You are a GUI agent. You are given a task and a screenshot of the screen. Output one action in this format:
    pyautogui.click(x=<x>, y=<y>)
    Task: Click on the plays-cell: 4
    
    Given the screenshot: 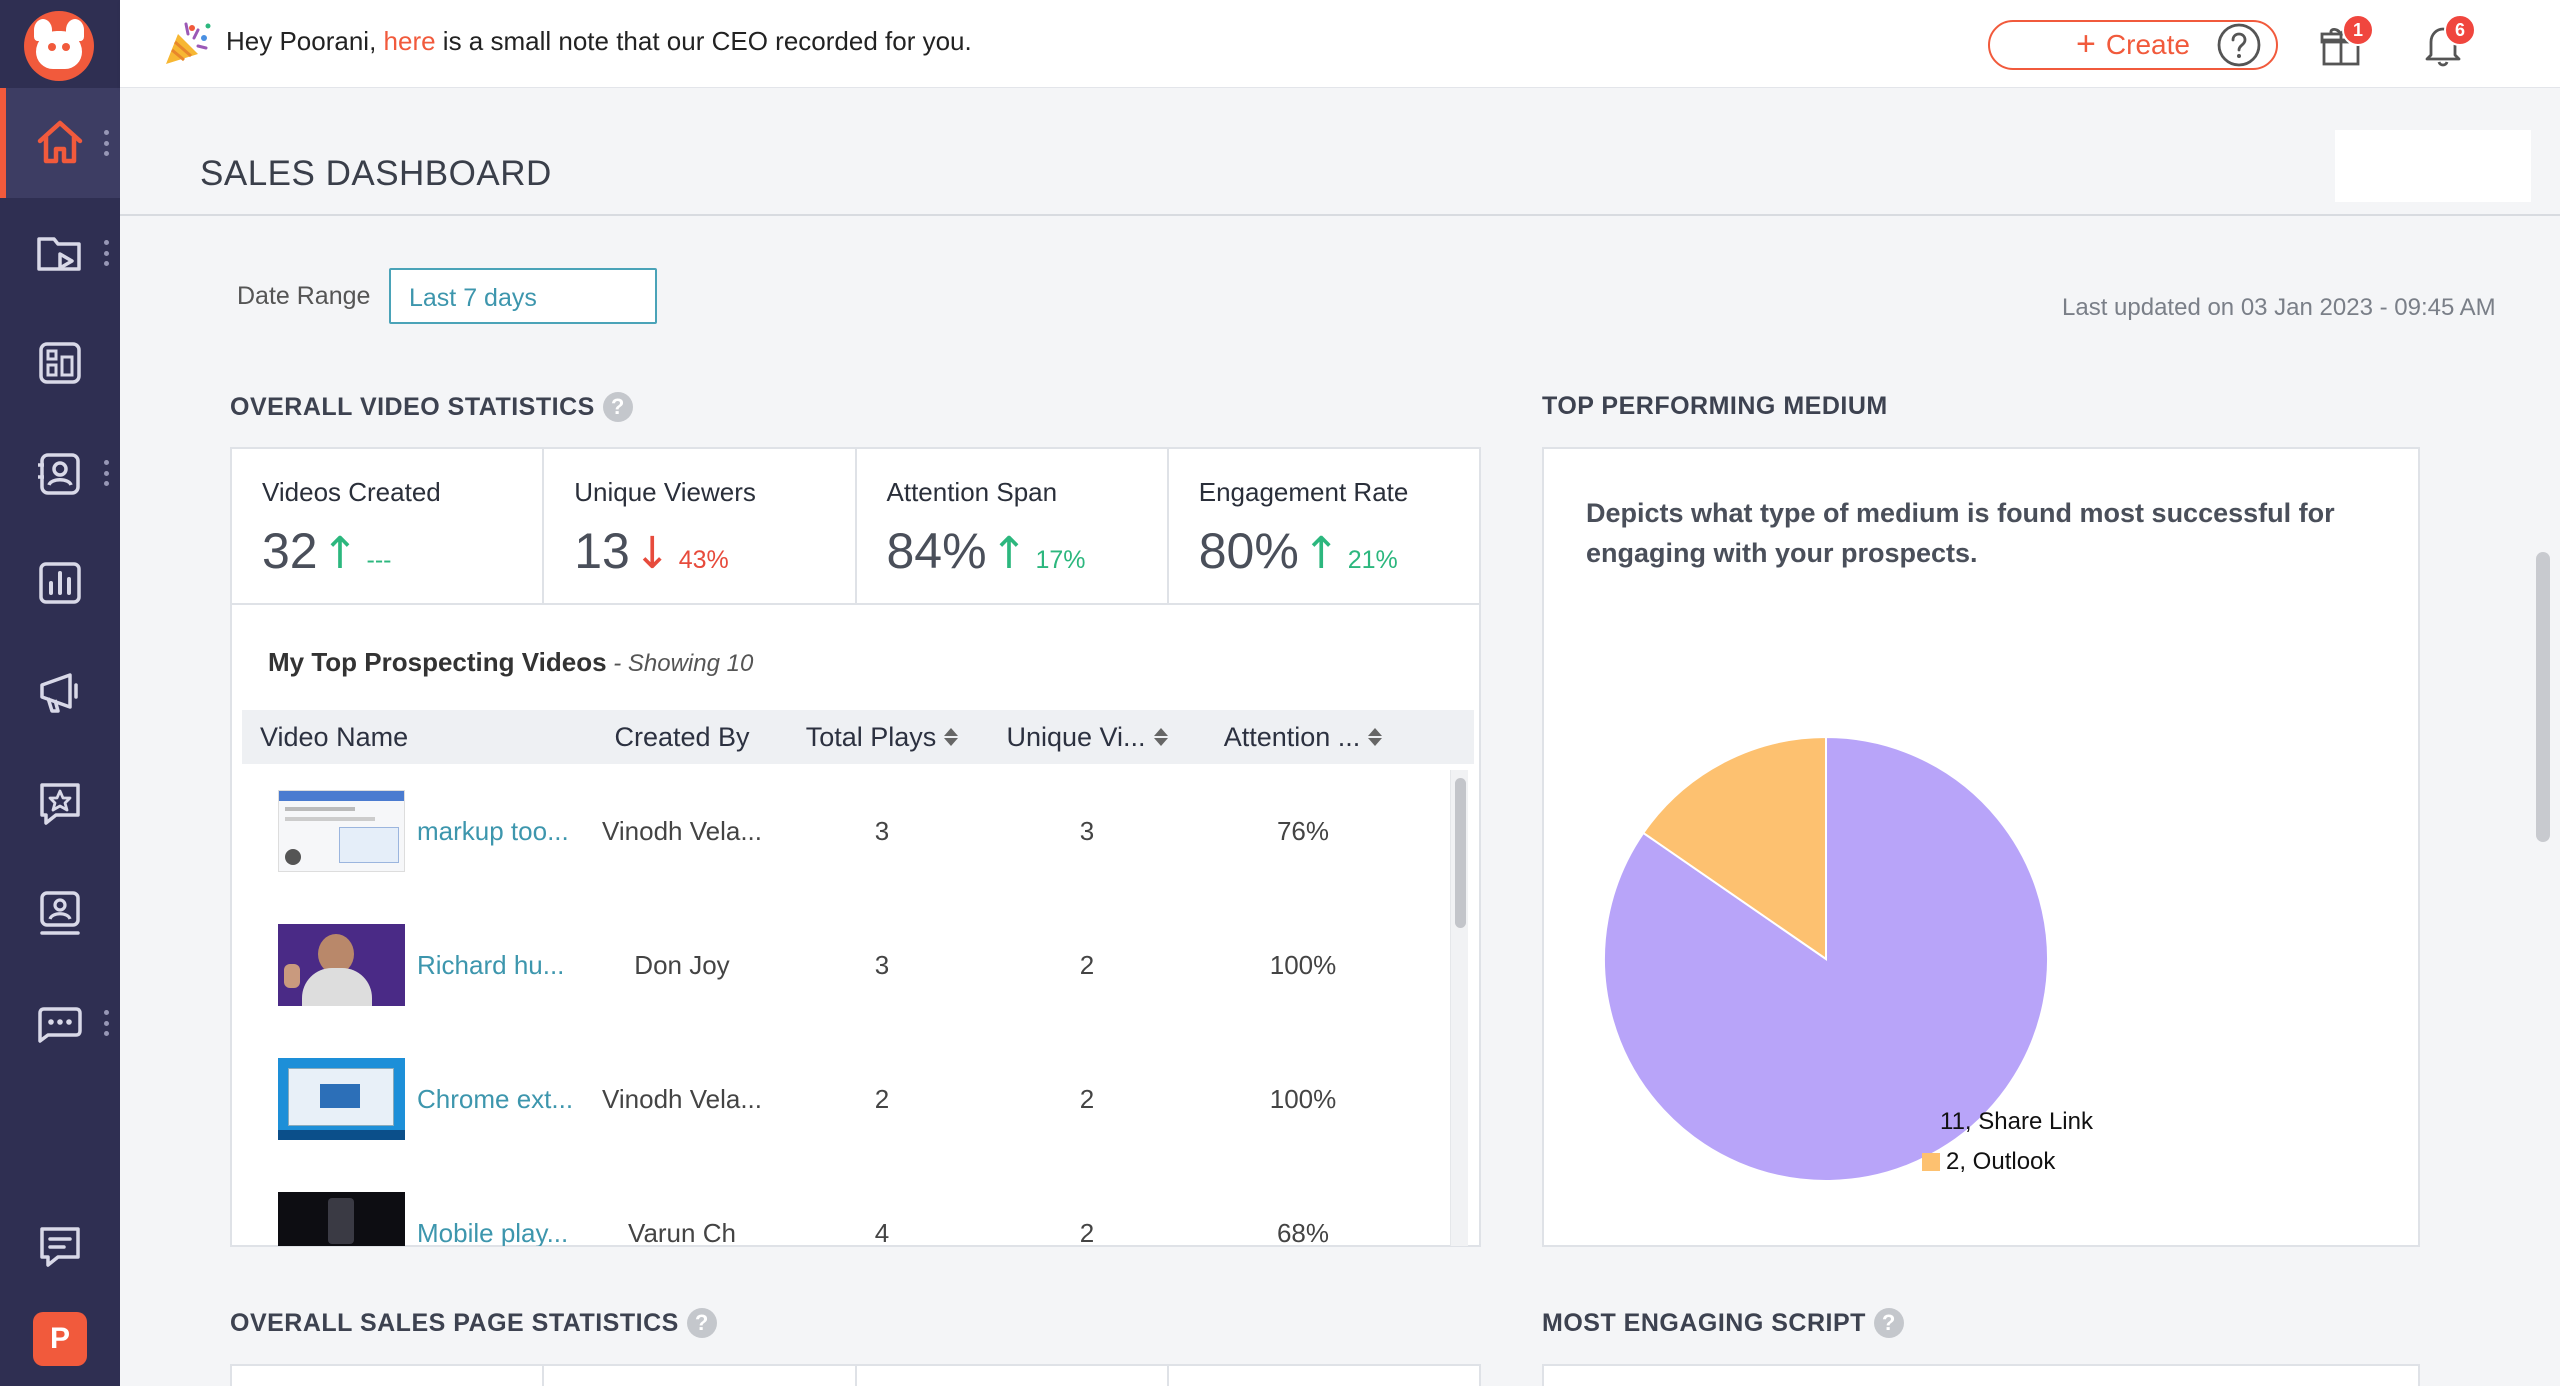 What is the action you would take?
    pyautogui.click(x=882, y=1232)
    